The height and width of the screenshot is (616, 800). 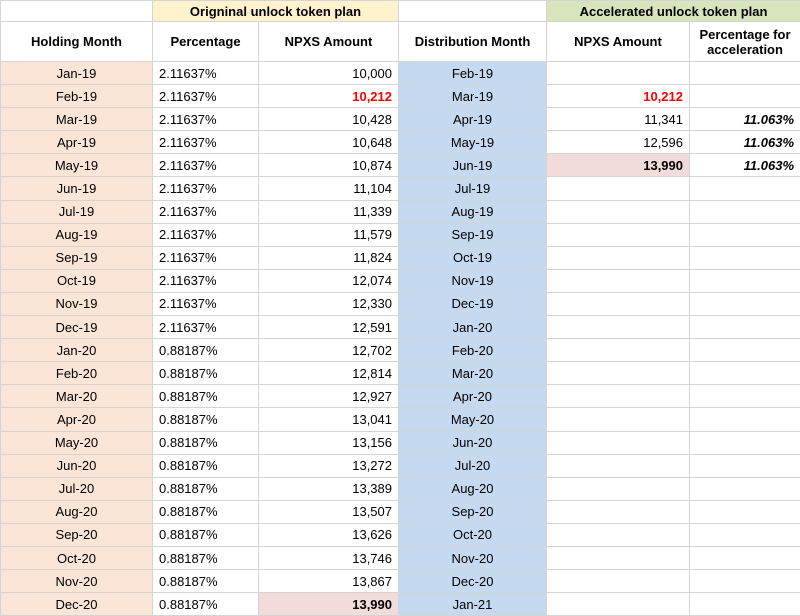 I want to click on table-row: Oct-19 2.11637% 12,074 Nov-19, so click(x=400, y=280).